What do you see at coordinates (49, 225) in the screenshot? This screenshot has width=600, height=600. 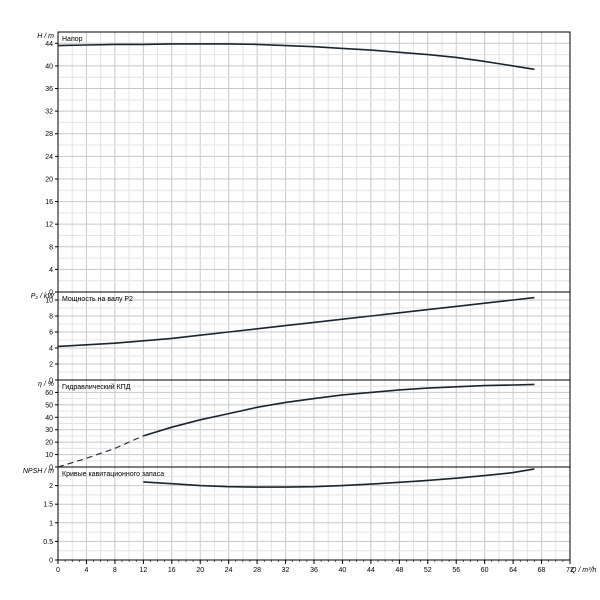 I see `y-tick-label: 12` at bounding box center [49, 225].